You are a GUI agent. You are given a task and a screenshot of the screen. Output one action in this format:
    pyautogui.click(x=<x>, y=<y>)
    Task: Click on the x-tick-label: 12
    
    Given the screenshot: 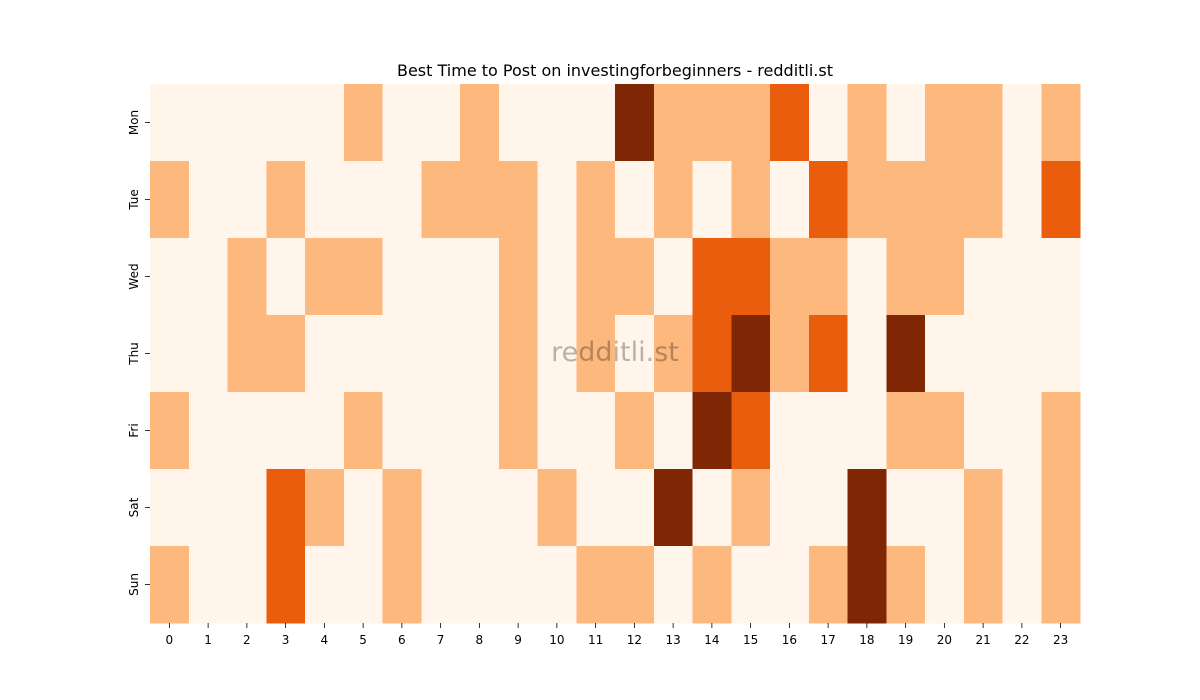 What is the action you would take?
    pyautogui.click(x=634, y=640)
    